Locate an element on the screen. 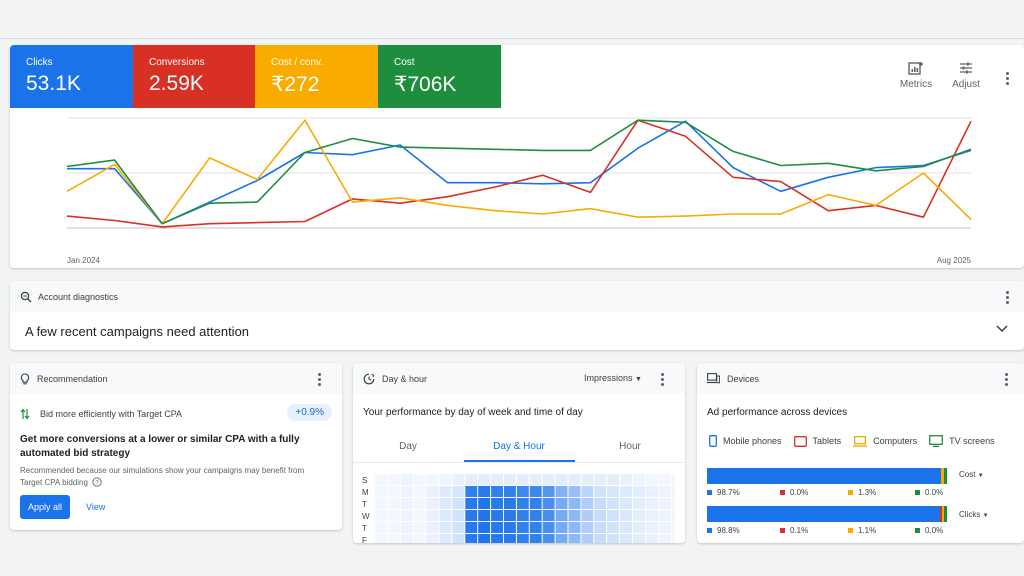 This screenshot has height=576, width=1024. metric-value: 53.1K is located at coordinates (53, 83).